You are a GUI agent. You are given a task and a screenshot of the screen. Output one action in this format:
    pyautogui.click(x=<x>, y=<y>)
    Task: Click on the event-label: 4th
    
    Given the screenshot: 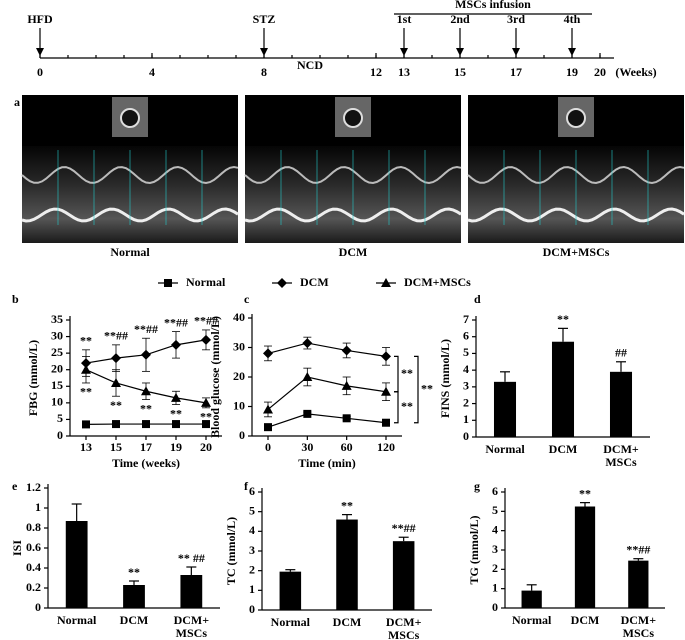 What is the action you would take?
    pyautogui.click(x=572, y=19)
    